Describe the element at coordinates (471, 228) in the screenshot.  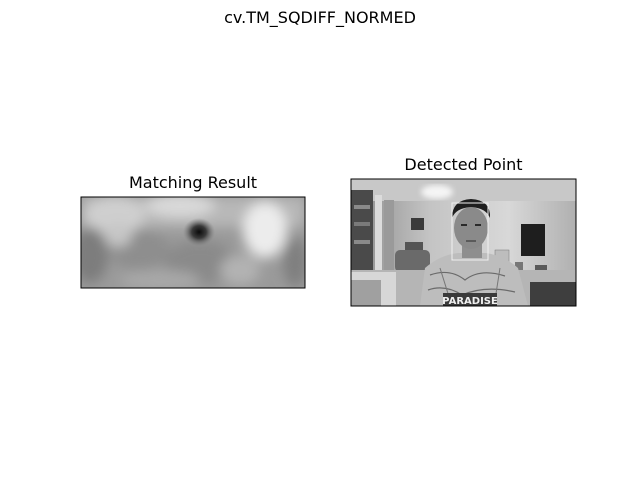
I see `person-face` at that location.